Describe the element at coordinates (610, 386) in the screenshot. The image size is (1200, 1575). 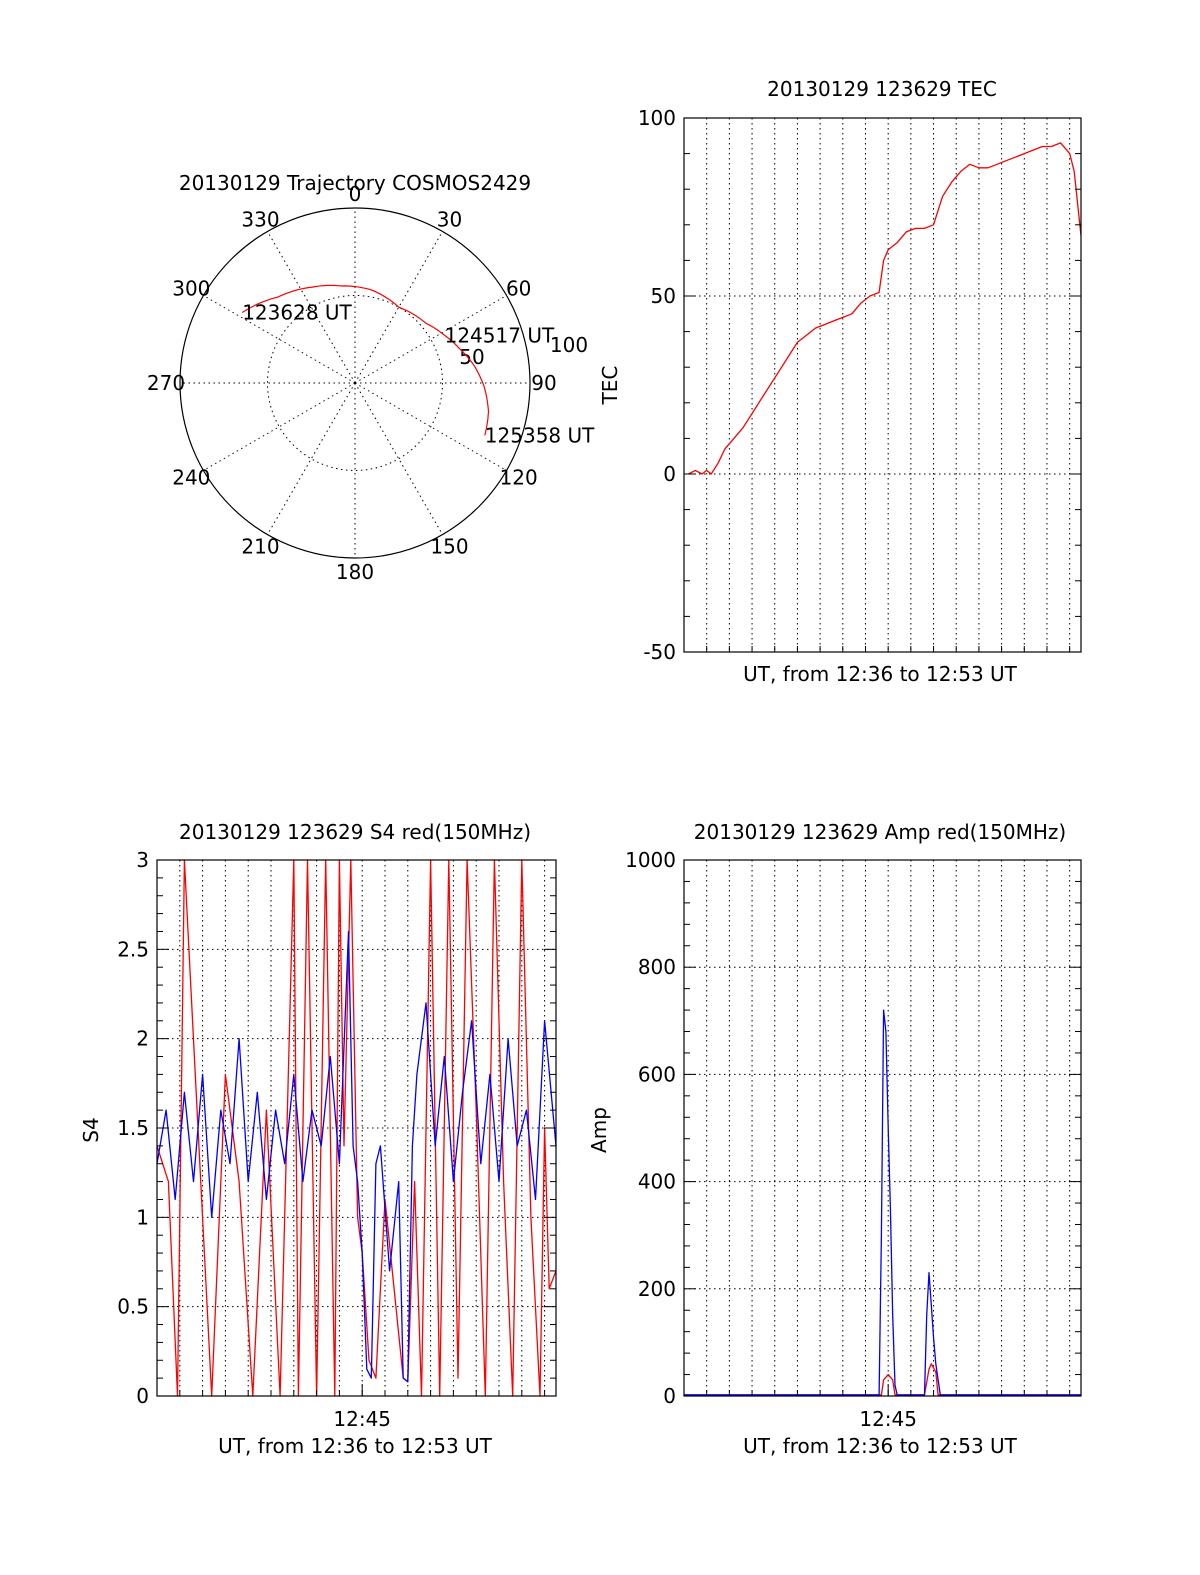
I see `tec-y-label: TEC` at that location.